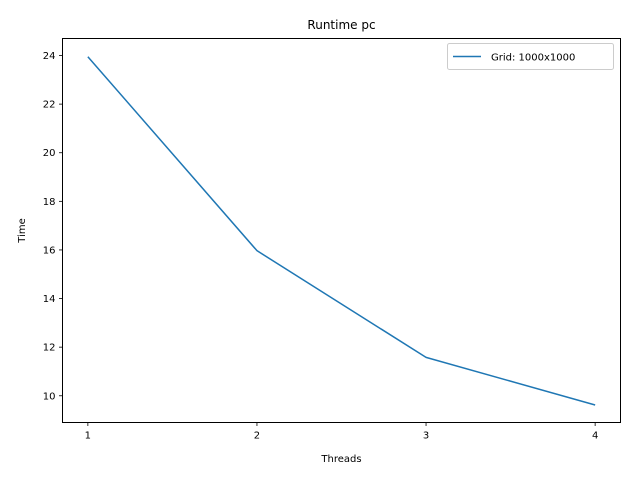 The image size is (640, 480). Describe the element at coordinates (341, 432) in the screenshot. I see `x-axis: 1 2 3 4` at that location.